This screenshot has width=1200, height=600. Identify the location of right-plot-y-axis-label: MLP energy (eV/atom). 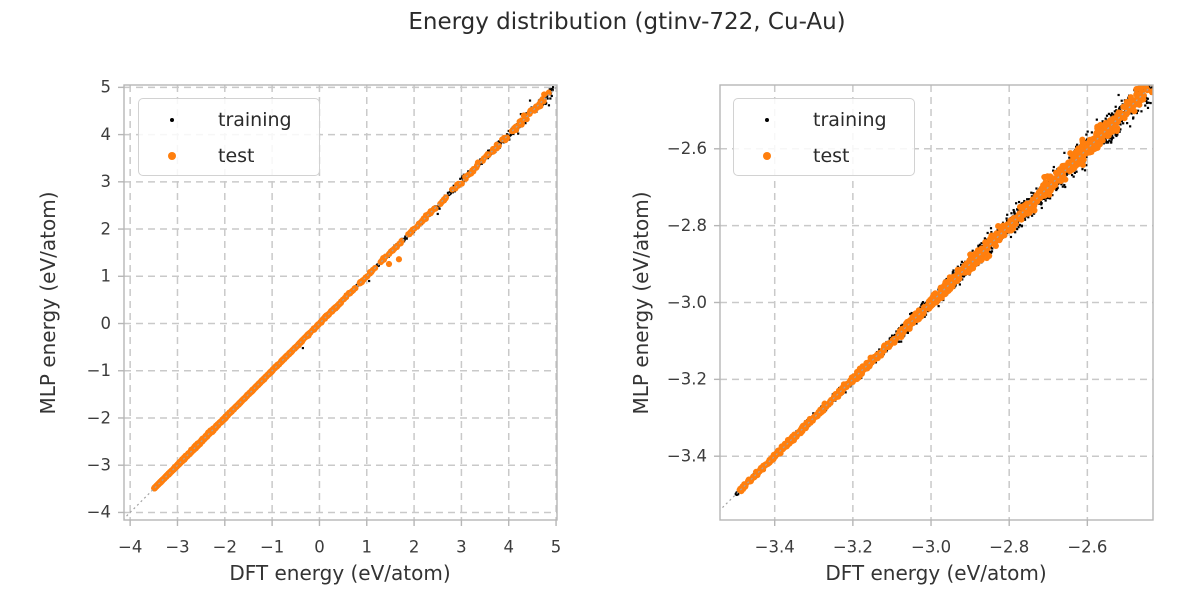
(641, 303).